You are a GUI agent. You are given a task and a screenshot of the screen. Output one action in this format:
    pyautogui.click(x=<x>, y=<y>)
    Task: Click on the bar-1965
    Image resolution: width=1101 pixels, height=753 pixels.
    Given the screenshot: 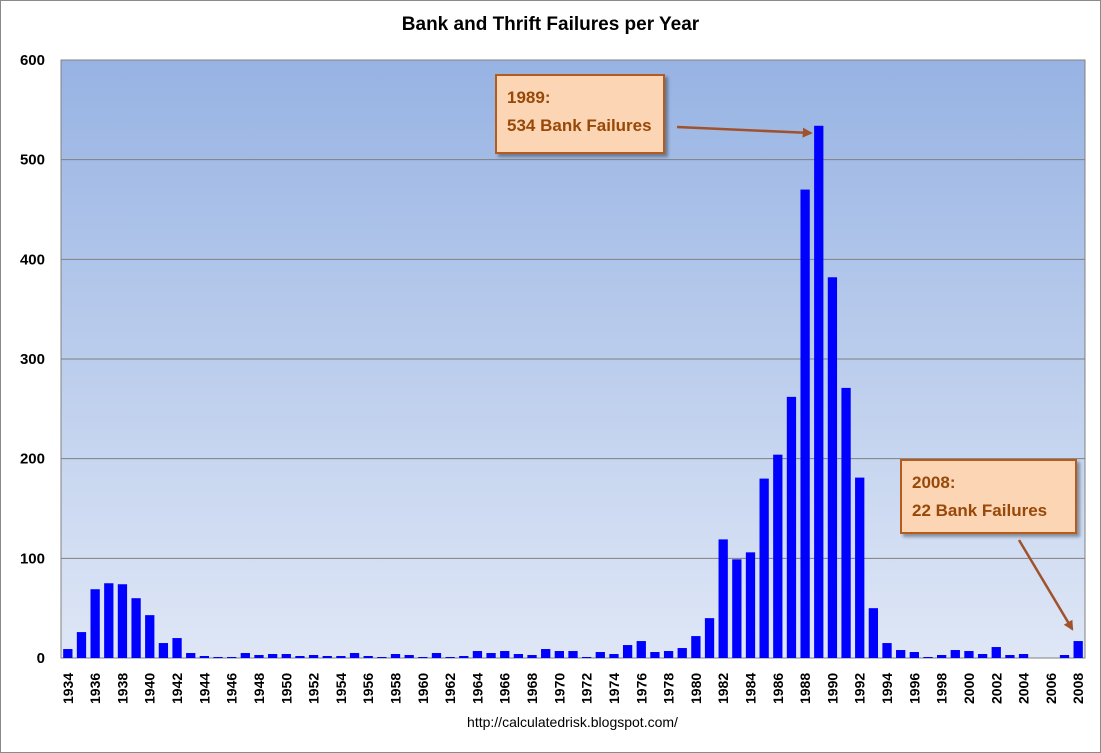 What is the action you would take?
    pyautogui.click(x=491, y=655)
    